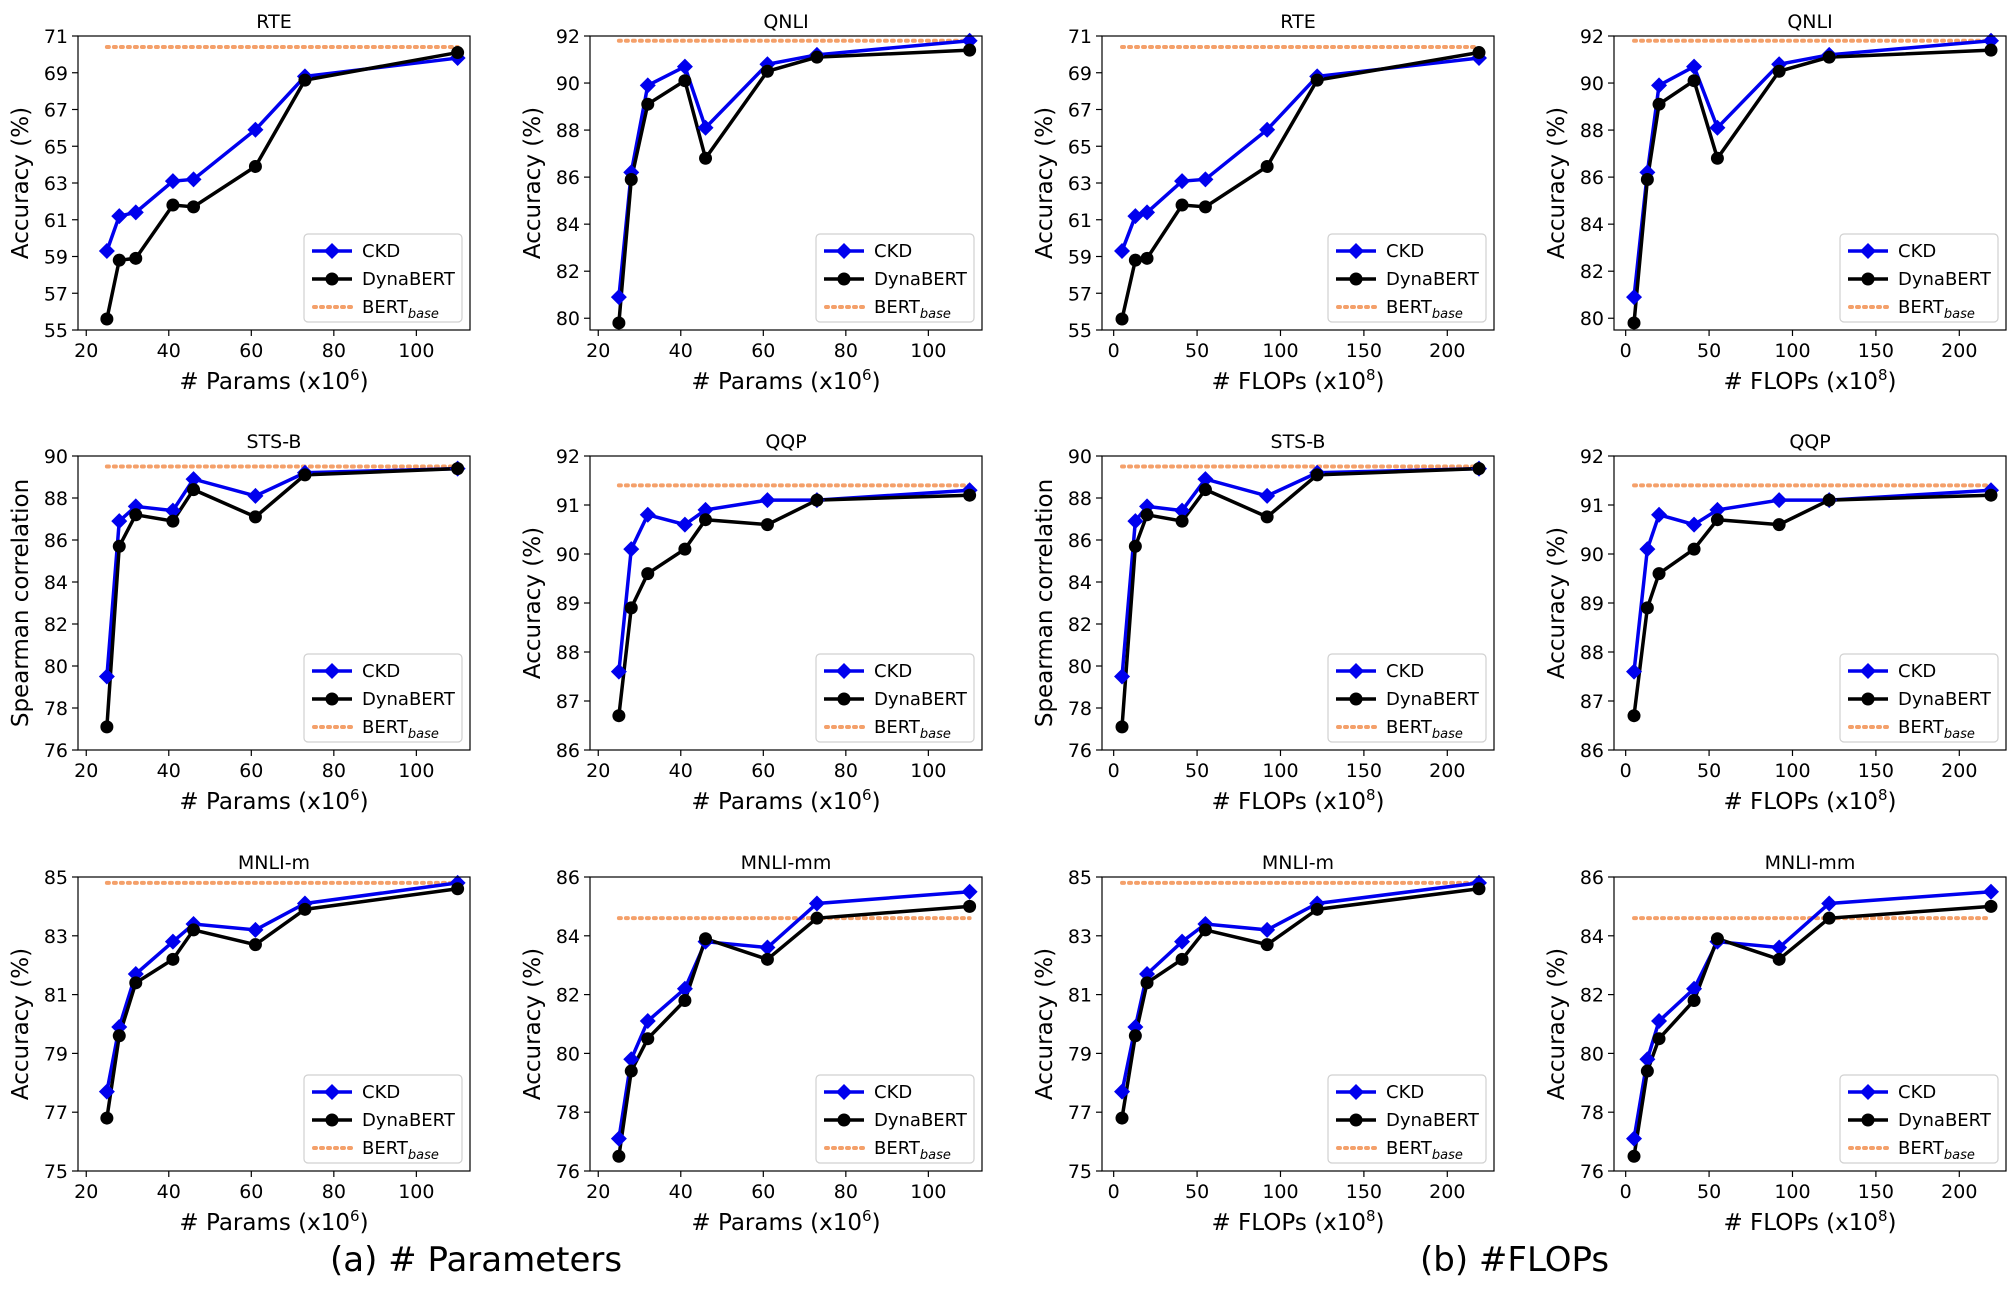 Image resolution: width=2011 pixels, height=1303 pixels. Describe the element at coordinates (274, 442) in the screenshot. I see `subplot-title: STS-B` at that location.